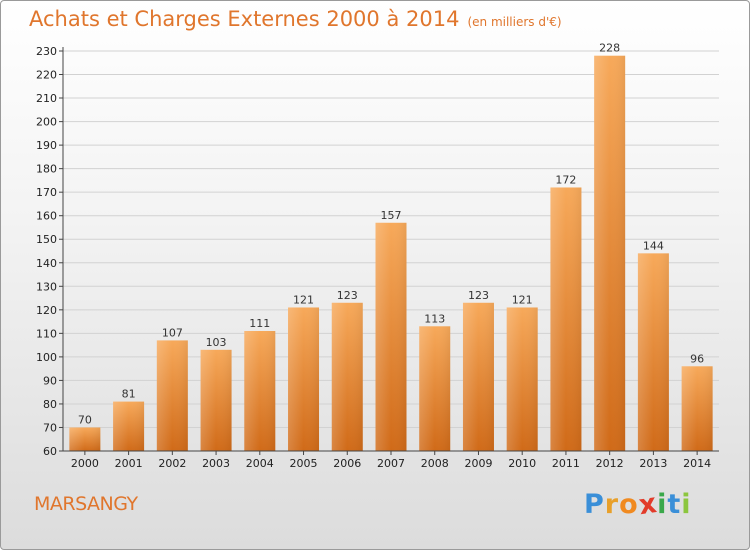 The height and width of the screenshot is (550, 750). I want to click on x-tick-label: 2008, so click(435, 463).